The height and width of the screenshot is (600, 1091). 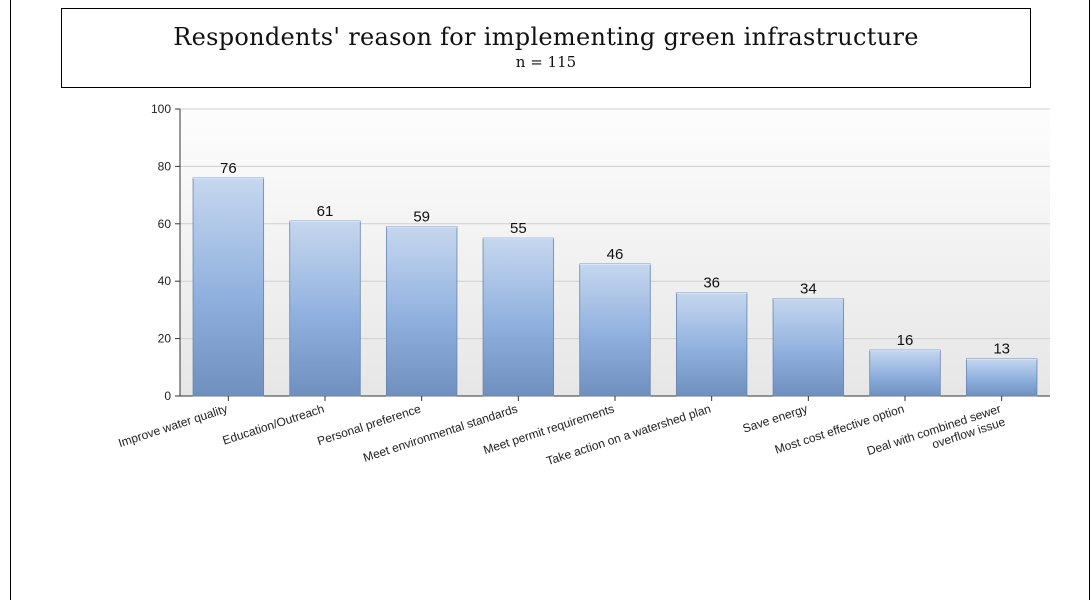 I want to click on x-category-label-line: Improve water quality, so click(x=172, y=426).